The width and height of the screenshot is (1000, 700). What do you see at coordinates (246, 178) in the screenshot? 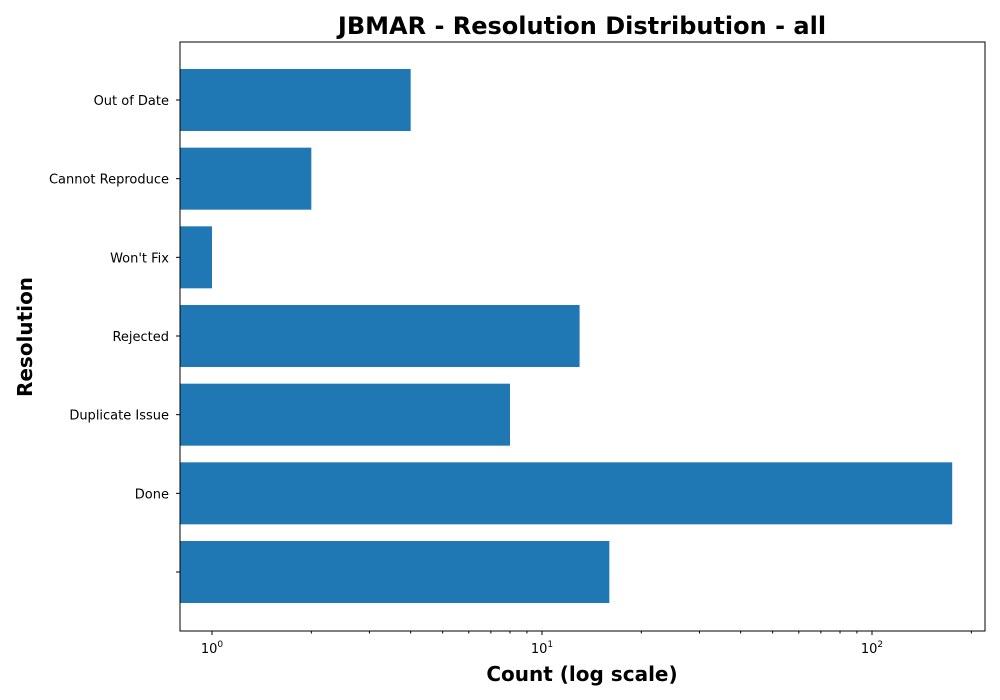
I see `bar-cannot-reproduce` at bounding box center [246, 178].